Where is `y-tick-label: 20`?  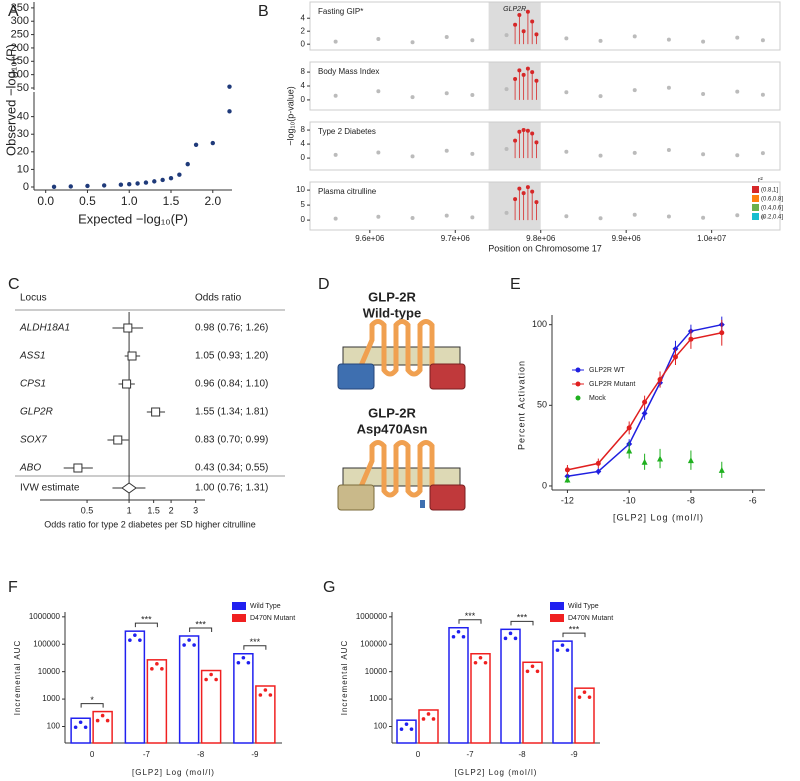
y-tick-label: 20 is located at coordinates (23, 152).